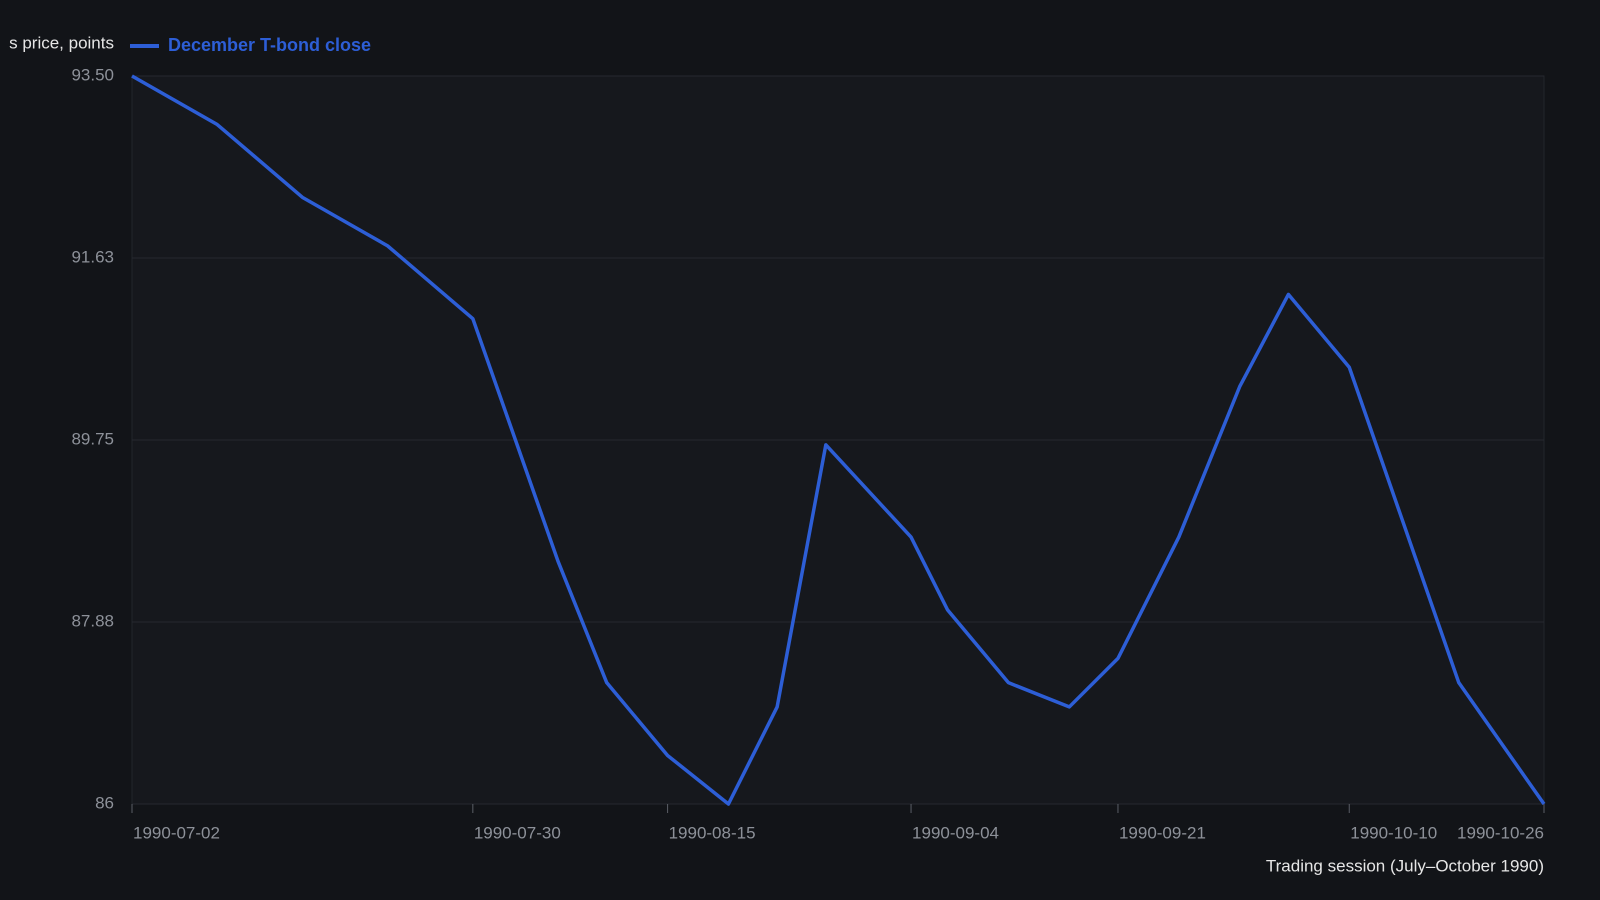  I want to click on x-tick-label: 1990-09-21, so click(1162, 832).